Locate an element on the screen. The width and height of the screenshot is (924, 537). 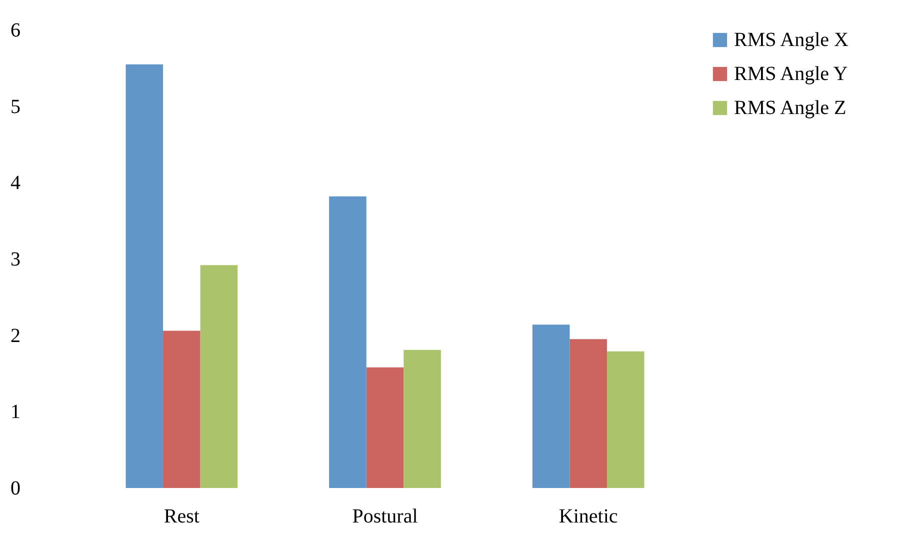
legend-label: RMS Angle Y is located at coordinates (791, 74).